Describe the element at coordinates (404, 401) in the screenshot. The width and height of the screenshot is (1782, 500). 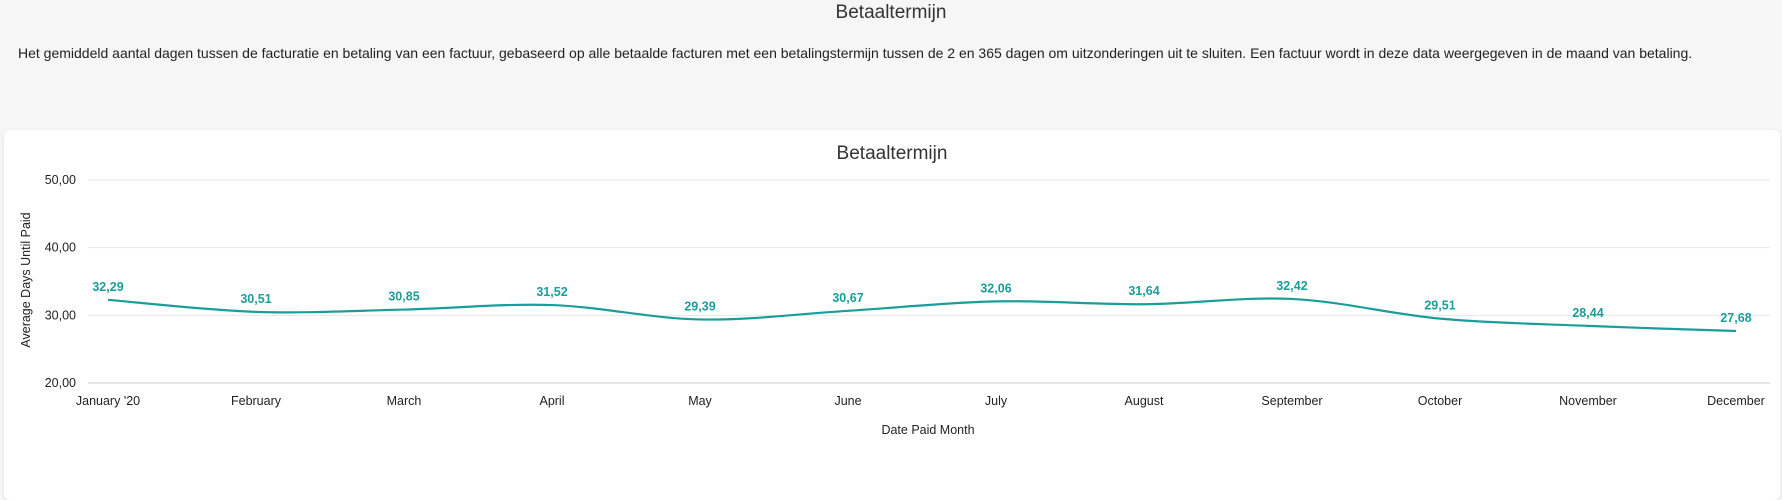
I see `x-tick-label: March` at that location.